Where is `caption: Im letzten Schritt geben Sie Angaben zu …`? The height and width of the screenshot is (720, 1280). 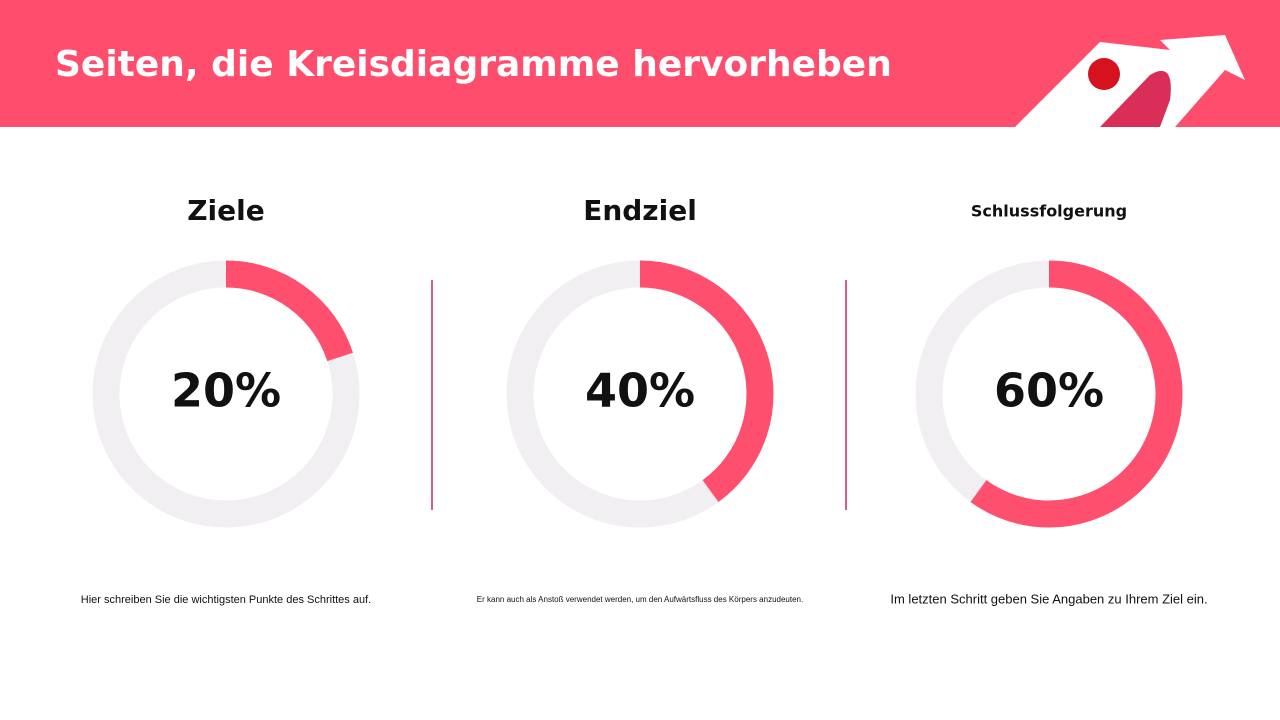
caption: Im letzten Schritt geben Sie Angaben zu … is located at coordinates (1048, 598).